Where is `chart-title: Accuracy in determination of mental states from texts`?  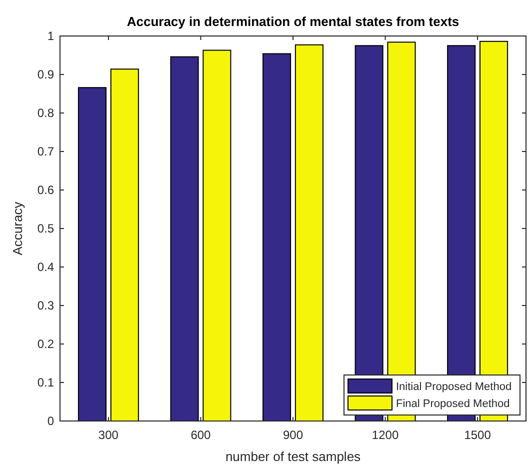
chart-title: Accuracy in determination of mental states from texts is located at coordinates (293, 21).